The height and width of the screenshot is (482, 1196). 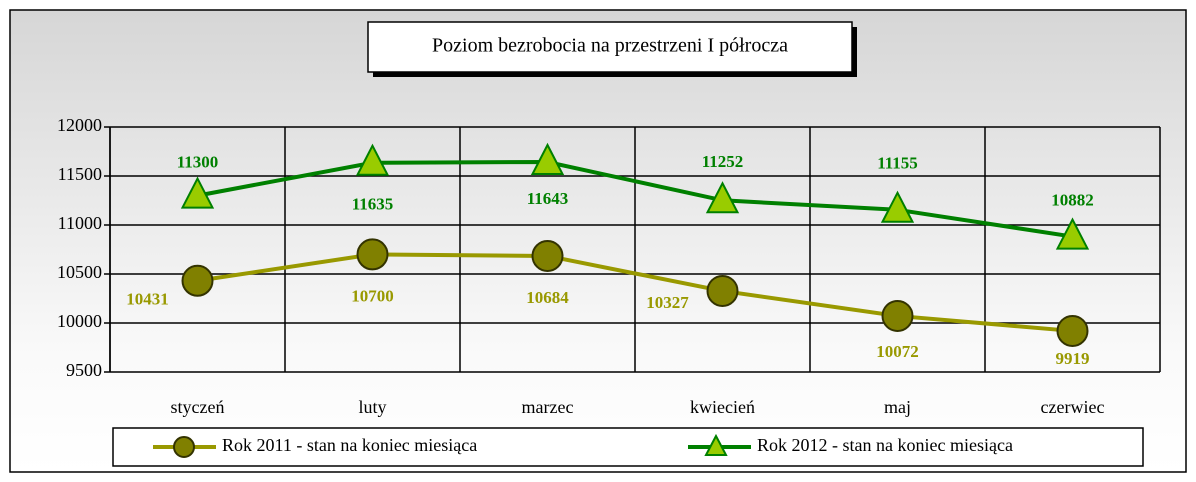 What do you see at coordinates (1073, 407) in the screenshot?
I see `x-tick-label: czerwiec` at bounding box center [1073, 407].